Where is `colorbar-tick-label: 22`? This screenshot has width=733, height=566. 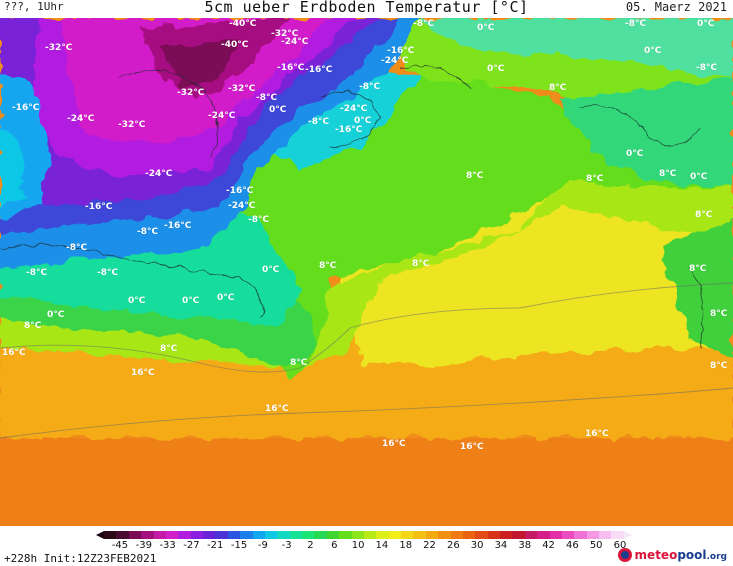 colorbar-tick-label: 22 is located at coordinates (429, 545).